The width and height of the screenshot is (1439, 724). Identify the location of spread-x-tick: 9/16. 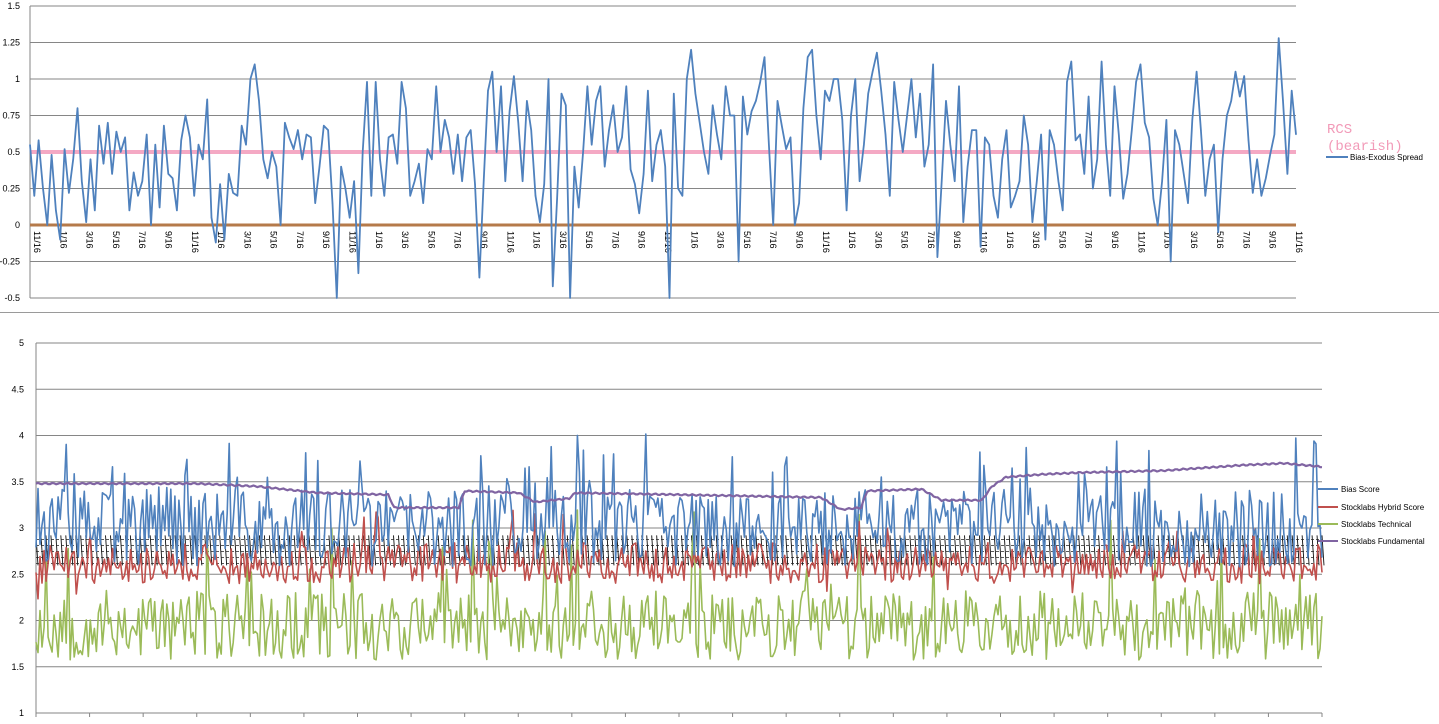
(168, 240).